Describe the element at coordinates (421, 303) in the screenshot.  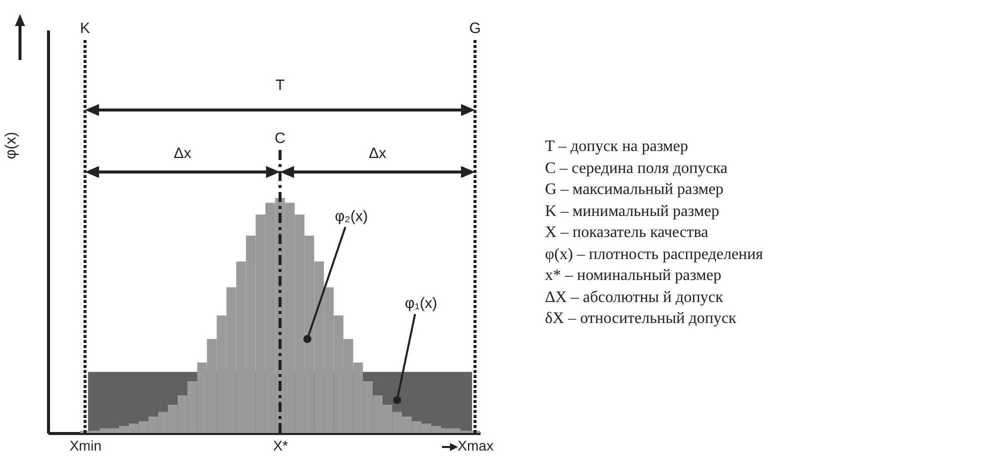
I see `annotation: φ₁(x)` at that location.